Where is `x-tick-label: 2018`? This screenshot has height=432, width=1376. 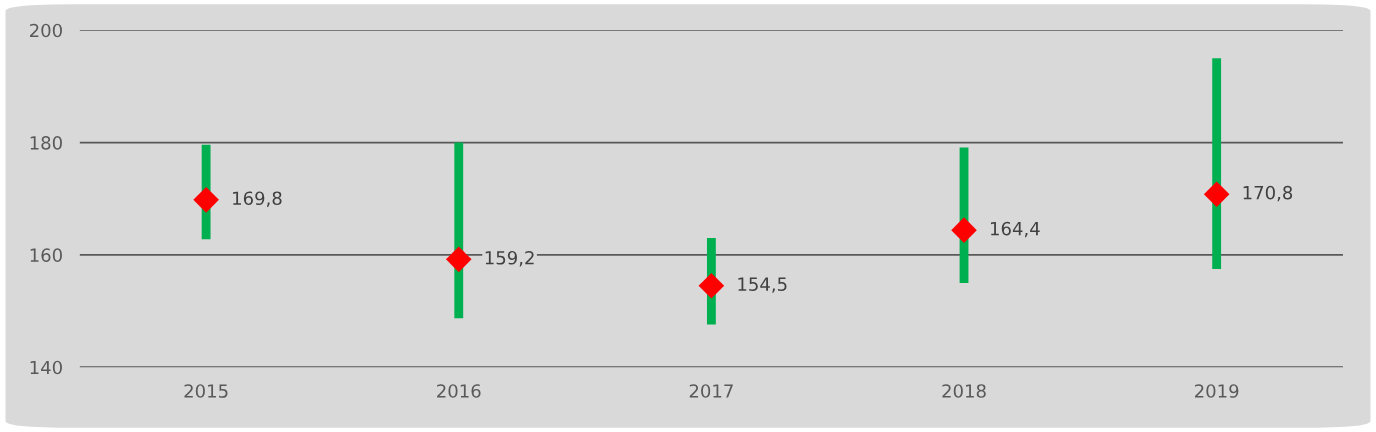
x-tick-label: 2018 is located at coordinates (964, 391).